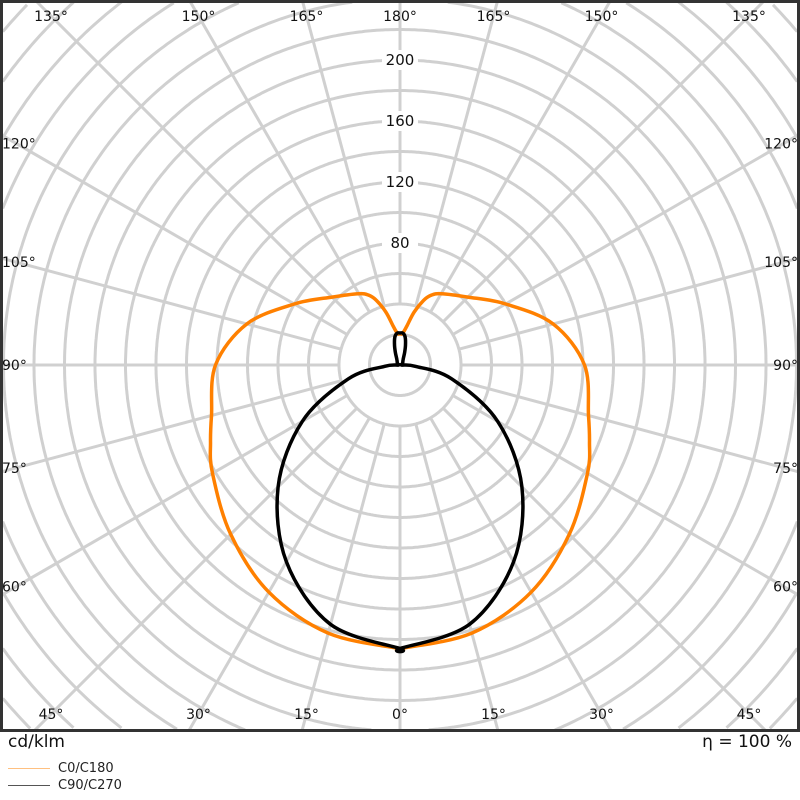 Image resolution: width=800 pixels, height=800 pixels. What do you see at coordinates (36, 742) in the screenshot?
I see `unit-label: cd/klm` at bounding box center [36, 742].